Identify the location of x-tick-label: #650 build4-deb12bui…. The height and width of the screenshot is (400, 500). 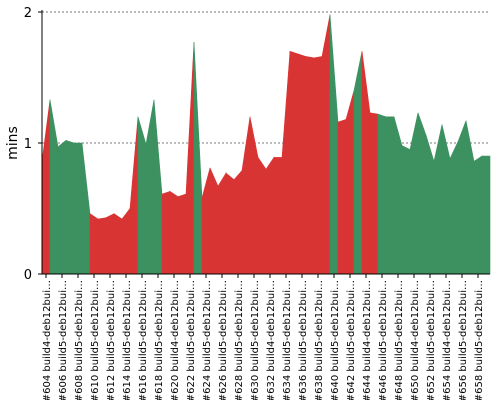
(415, 340).